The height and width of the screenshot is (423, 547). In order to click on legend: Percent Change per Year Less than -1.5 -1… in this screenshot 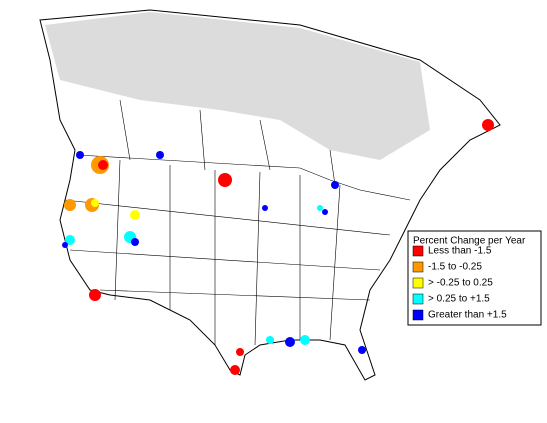, I will do `click(474, 278)`.